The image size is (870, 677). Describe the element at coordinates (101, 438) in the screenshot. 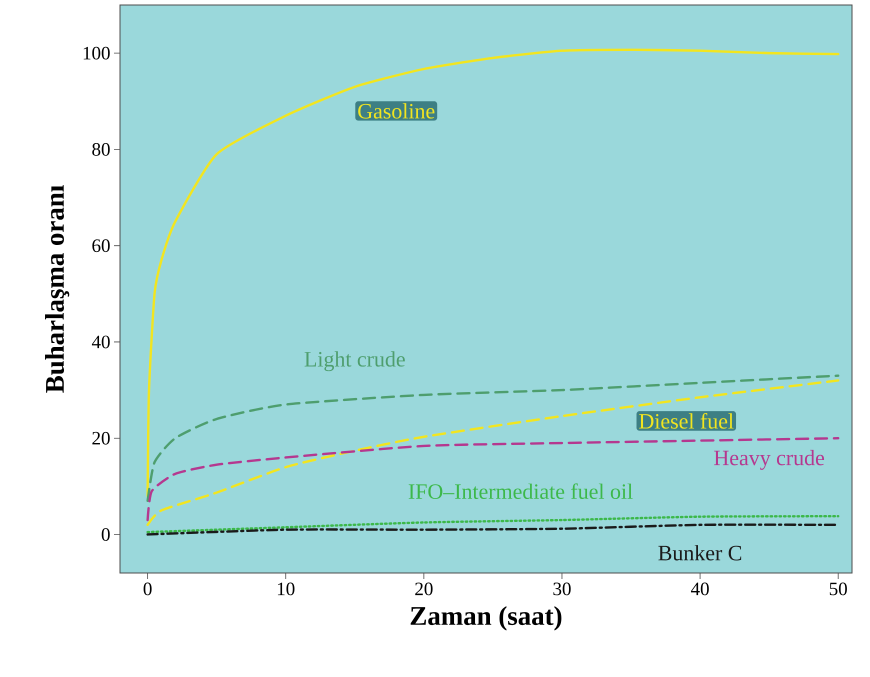

I see `y-tick-label: 20` at that location.